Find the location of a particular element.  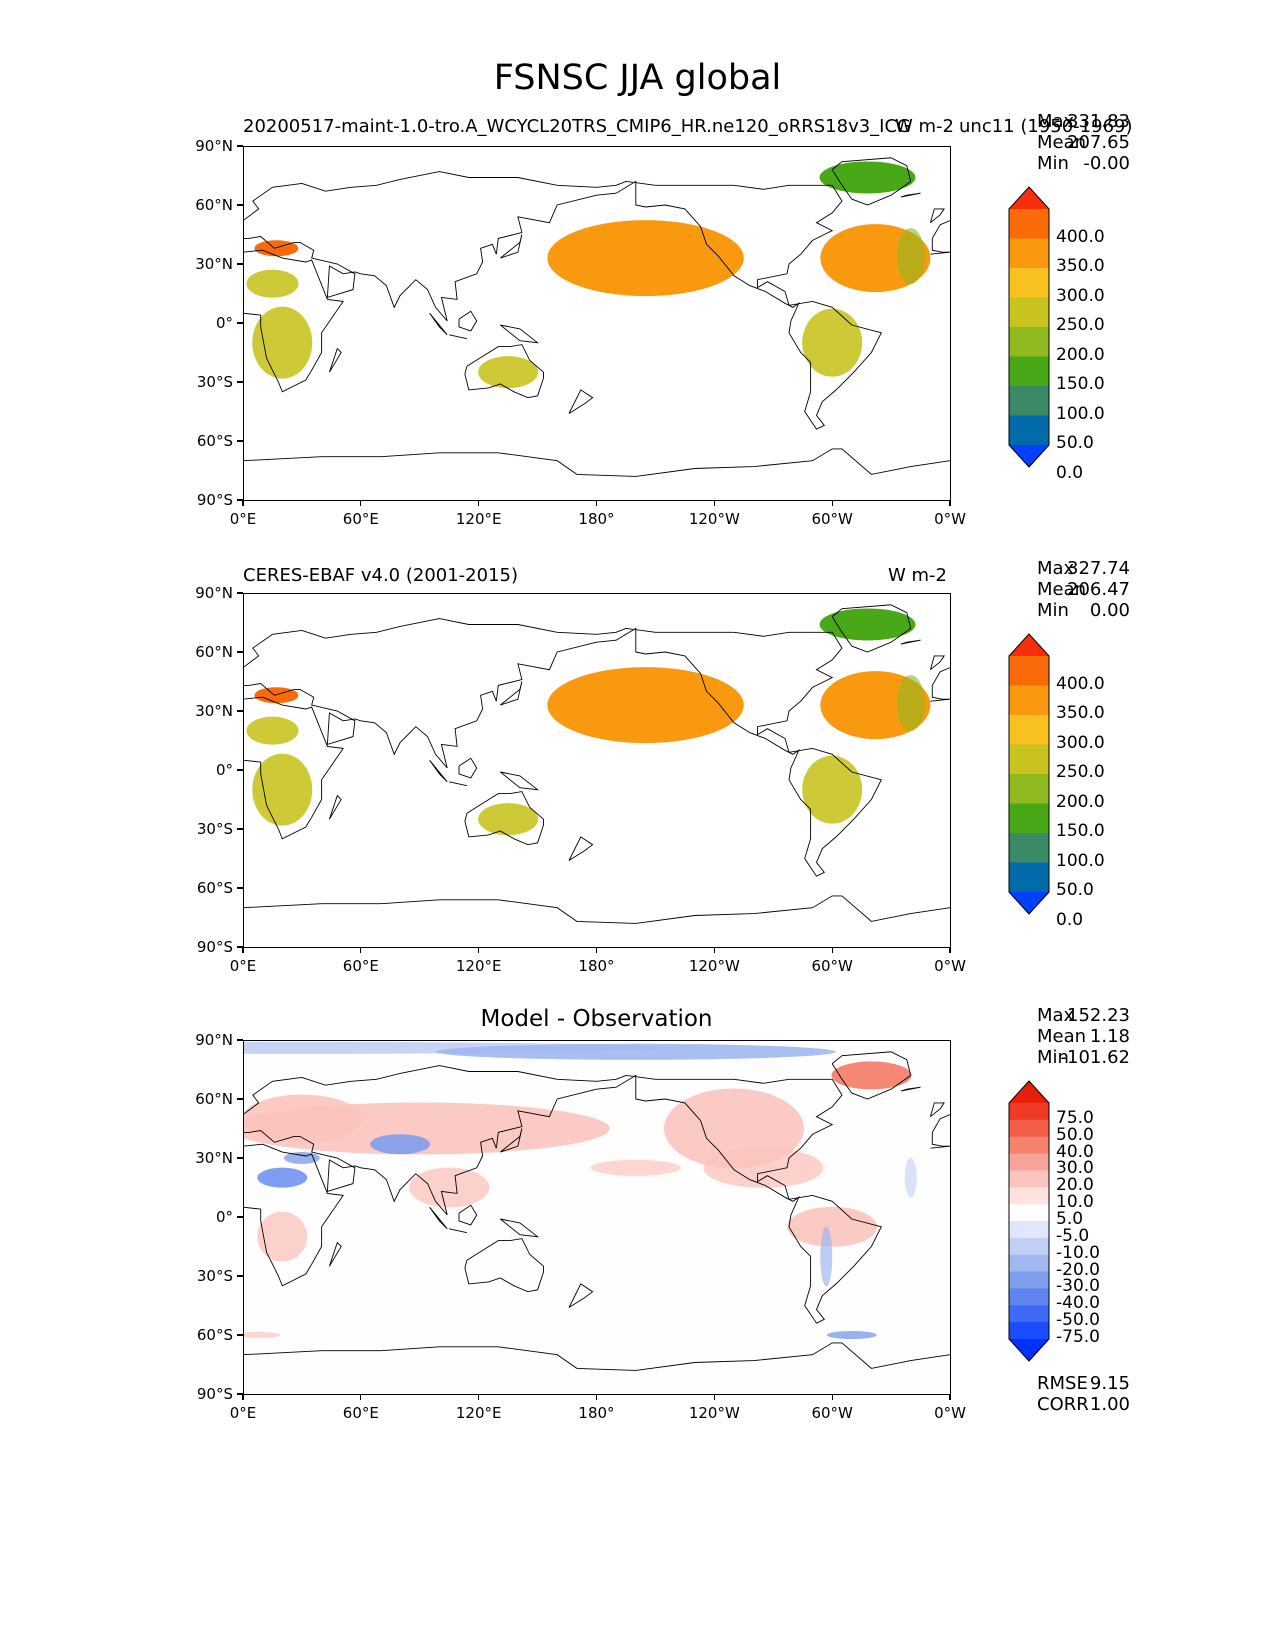

panel1-units: W m-2 is located at coordinates (925, 126).